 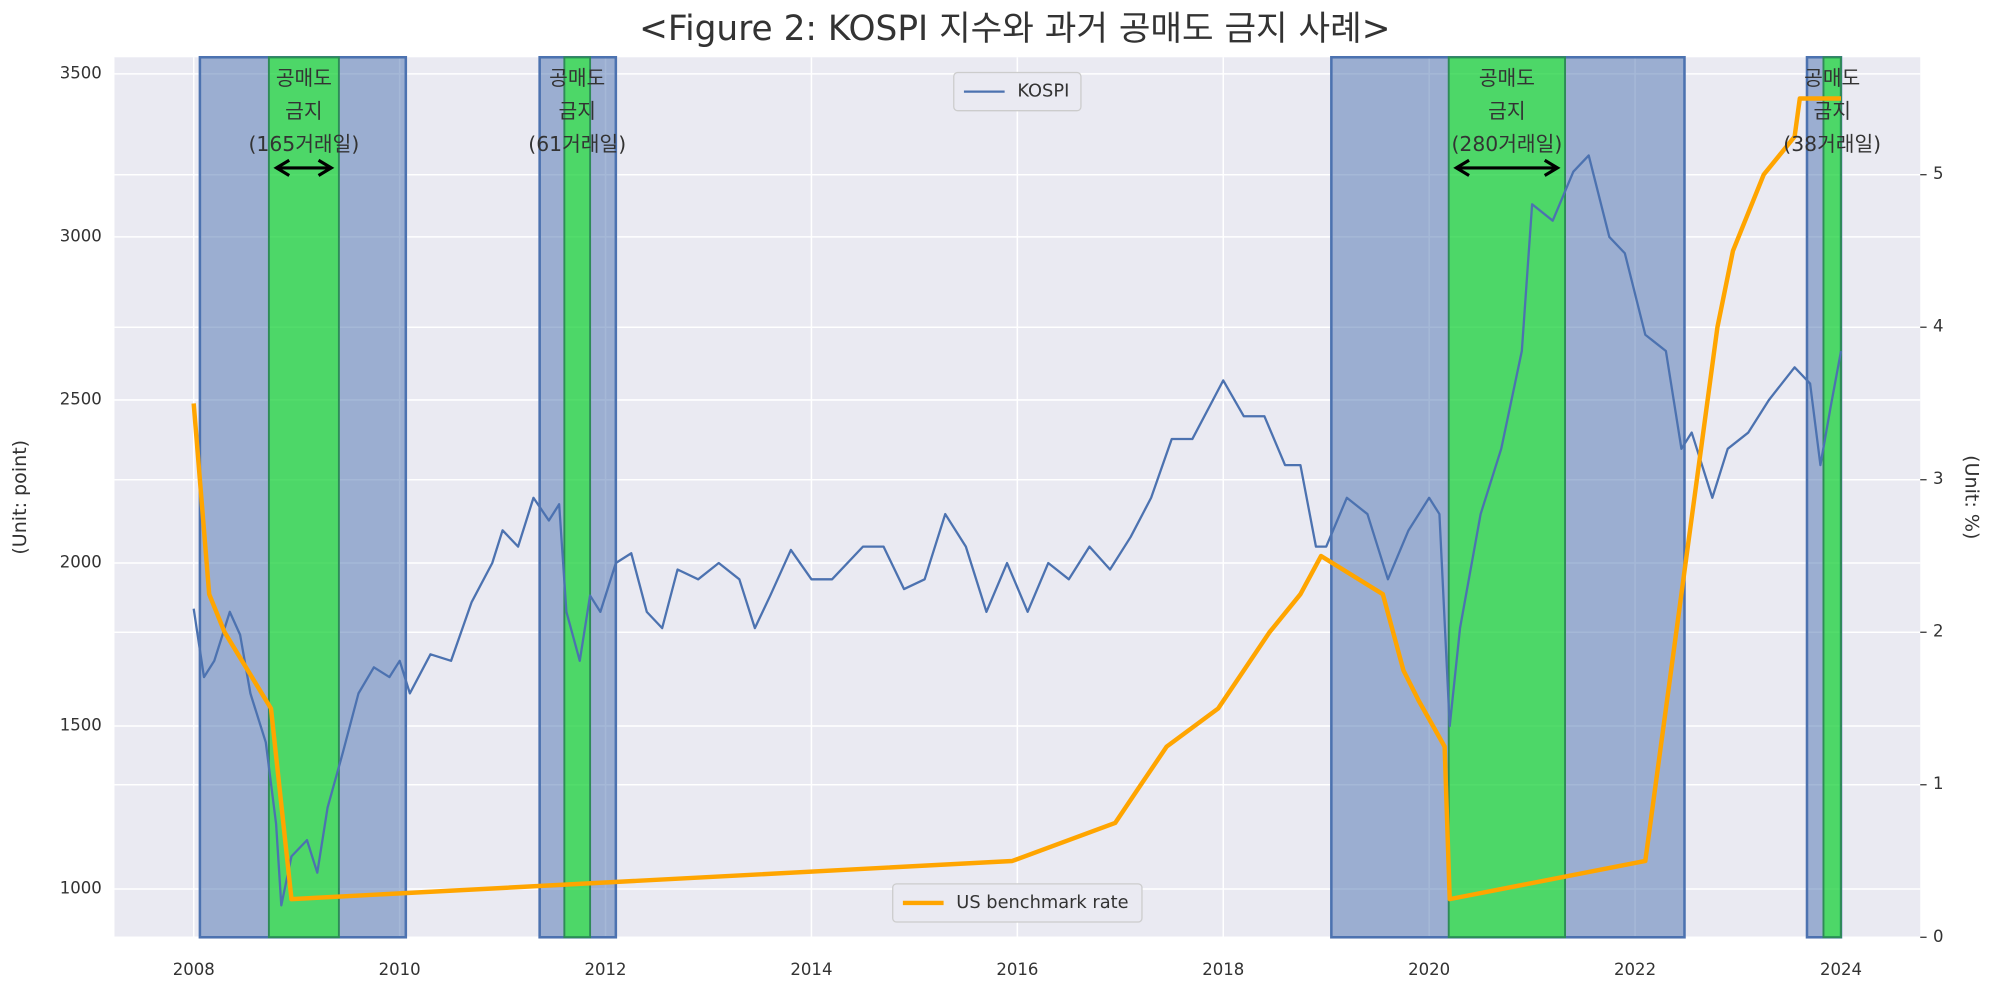 I want to click on y-tick-label: 2000, so click(x=81, y=561).